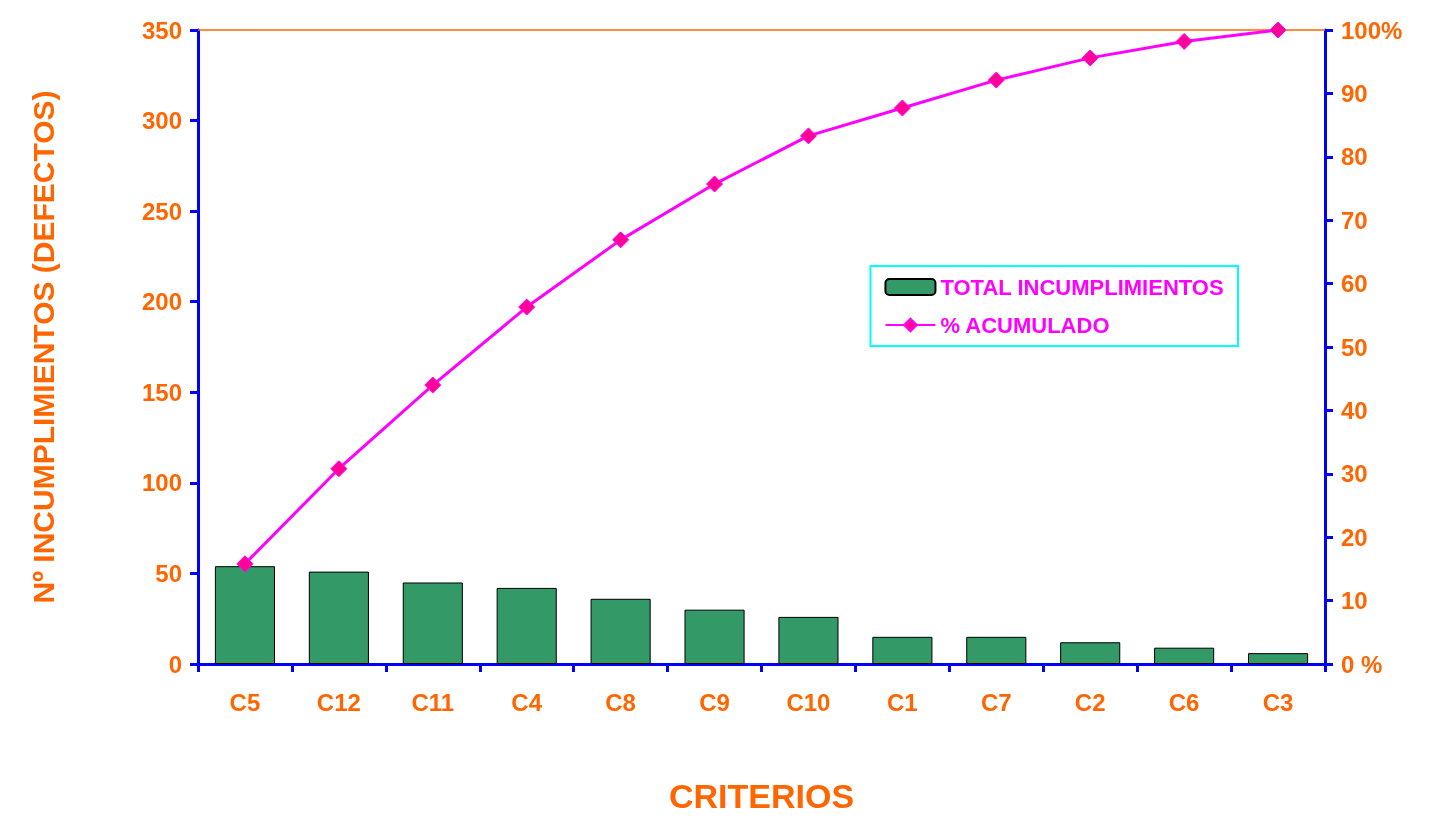 The image size is (1456, 826). I want to click on x-tick-label: C1, so click(902, 702).